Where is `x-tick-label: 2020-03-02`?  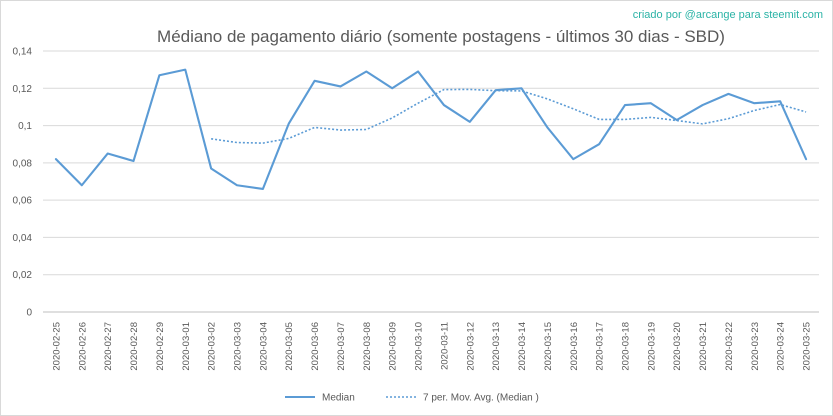 x-tick-label: 2020-03-02 is located at coordinates (212, 346).